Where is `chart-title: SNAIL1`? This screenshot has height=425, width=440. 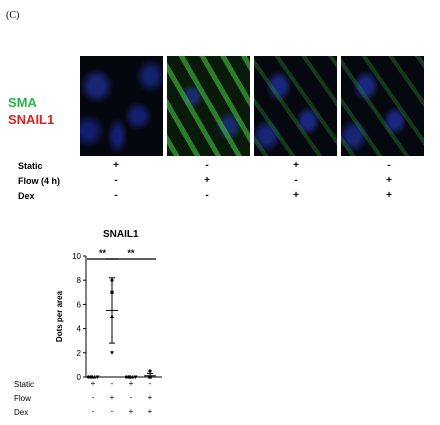 chart-title: SNAIL1 is located at coordinates (121, 234).